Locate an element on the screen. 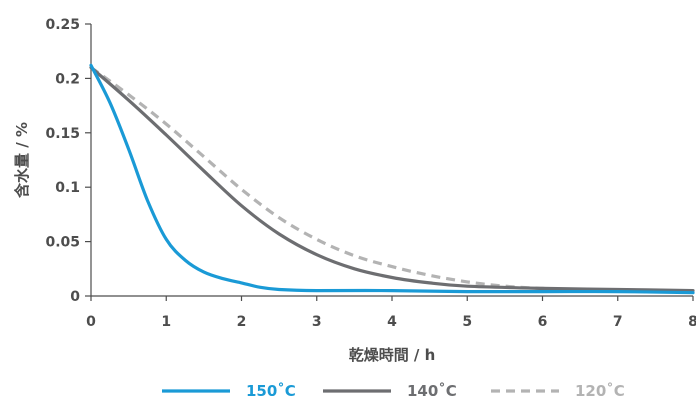 This screenshot has width=696, height=406. legend: 150˚C 140˚C 120˚C is located at coordinates (393, 391).